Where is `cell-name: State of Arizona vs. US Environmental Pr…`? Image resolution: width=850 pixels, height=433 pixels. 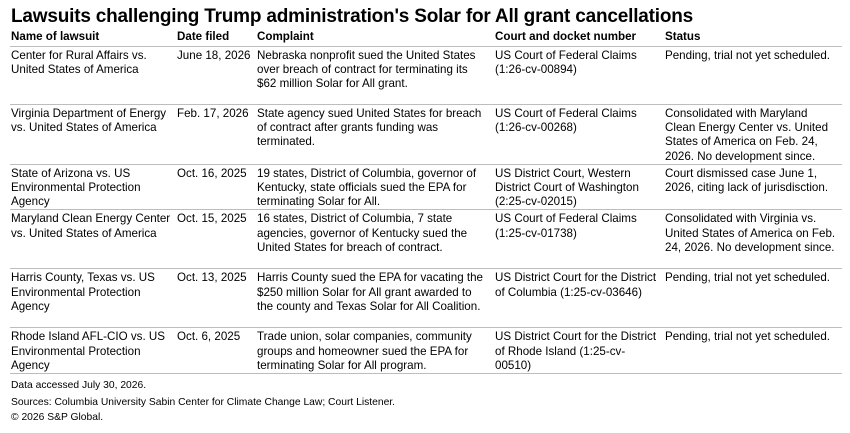
cell-name: State of Arizona vs. US Environmental Pr… is located at coordinates (76, 187).